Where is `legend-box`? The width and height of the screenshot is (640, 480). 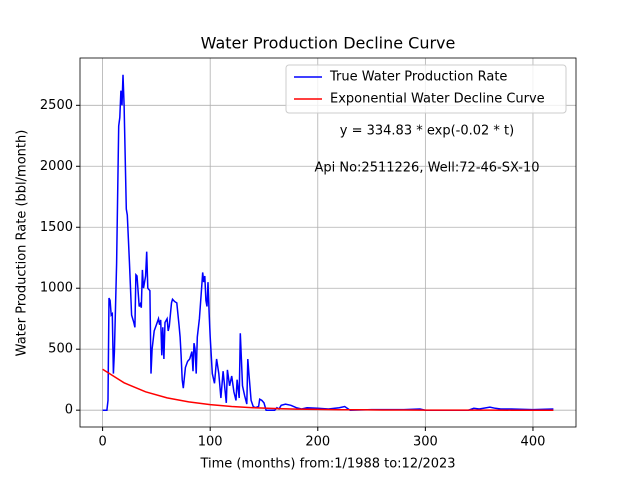 legend-box is located at coordinates (426, 89).